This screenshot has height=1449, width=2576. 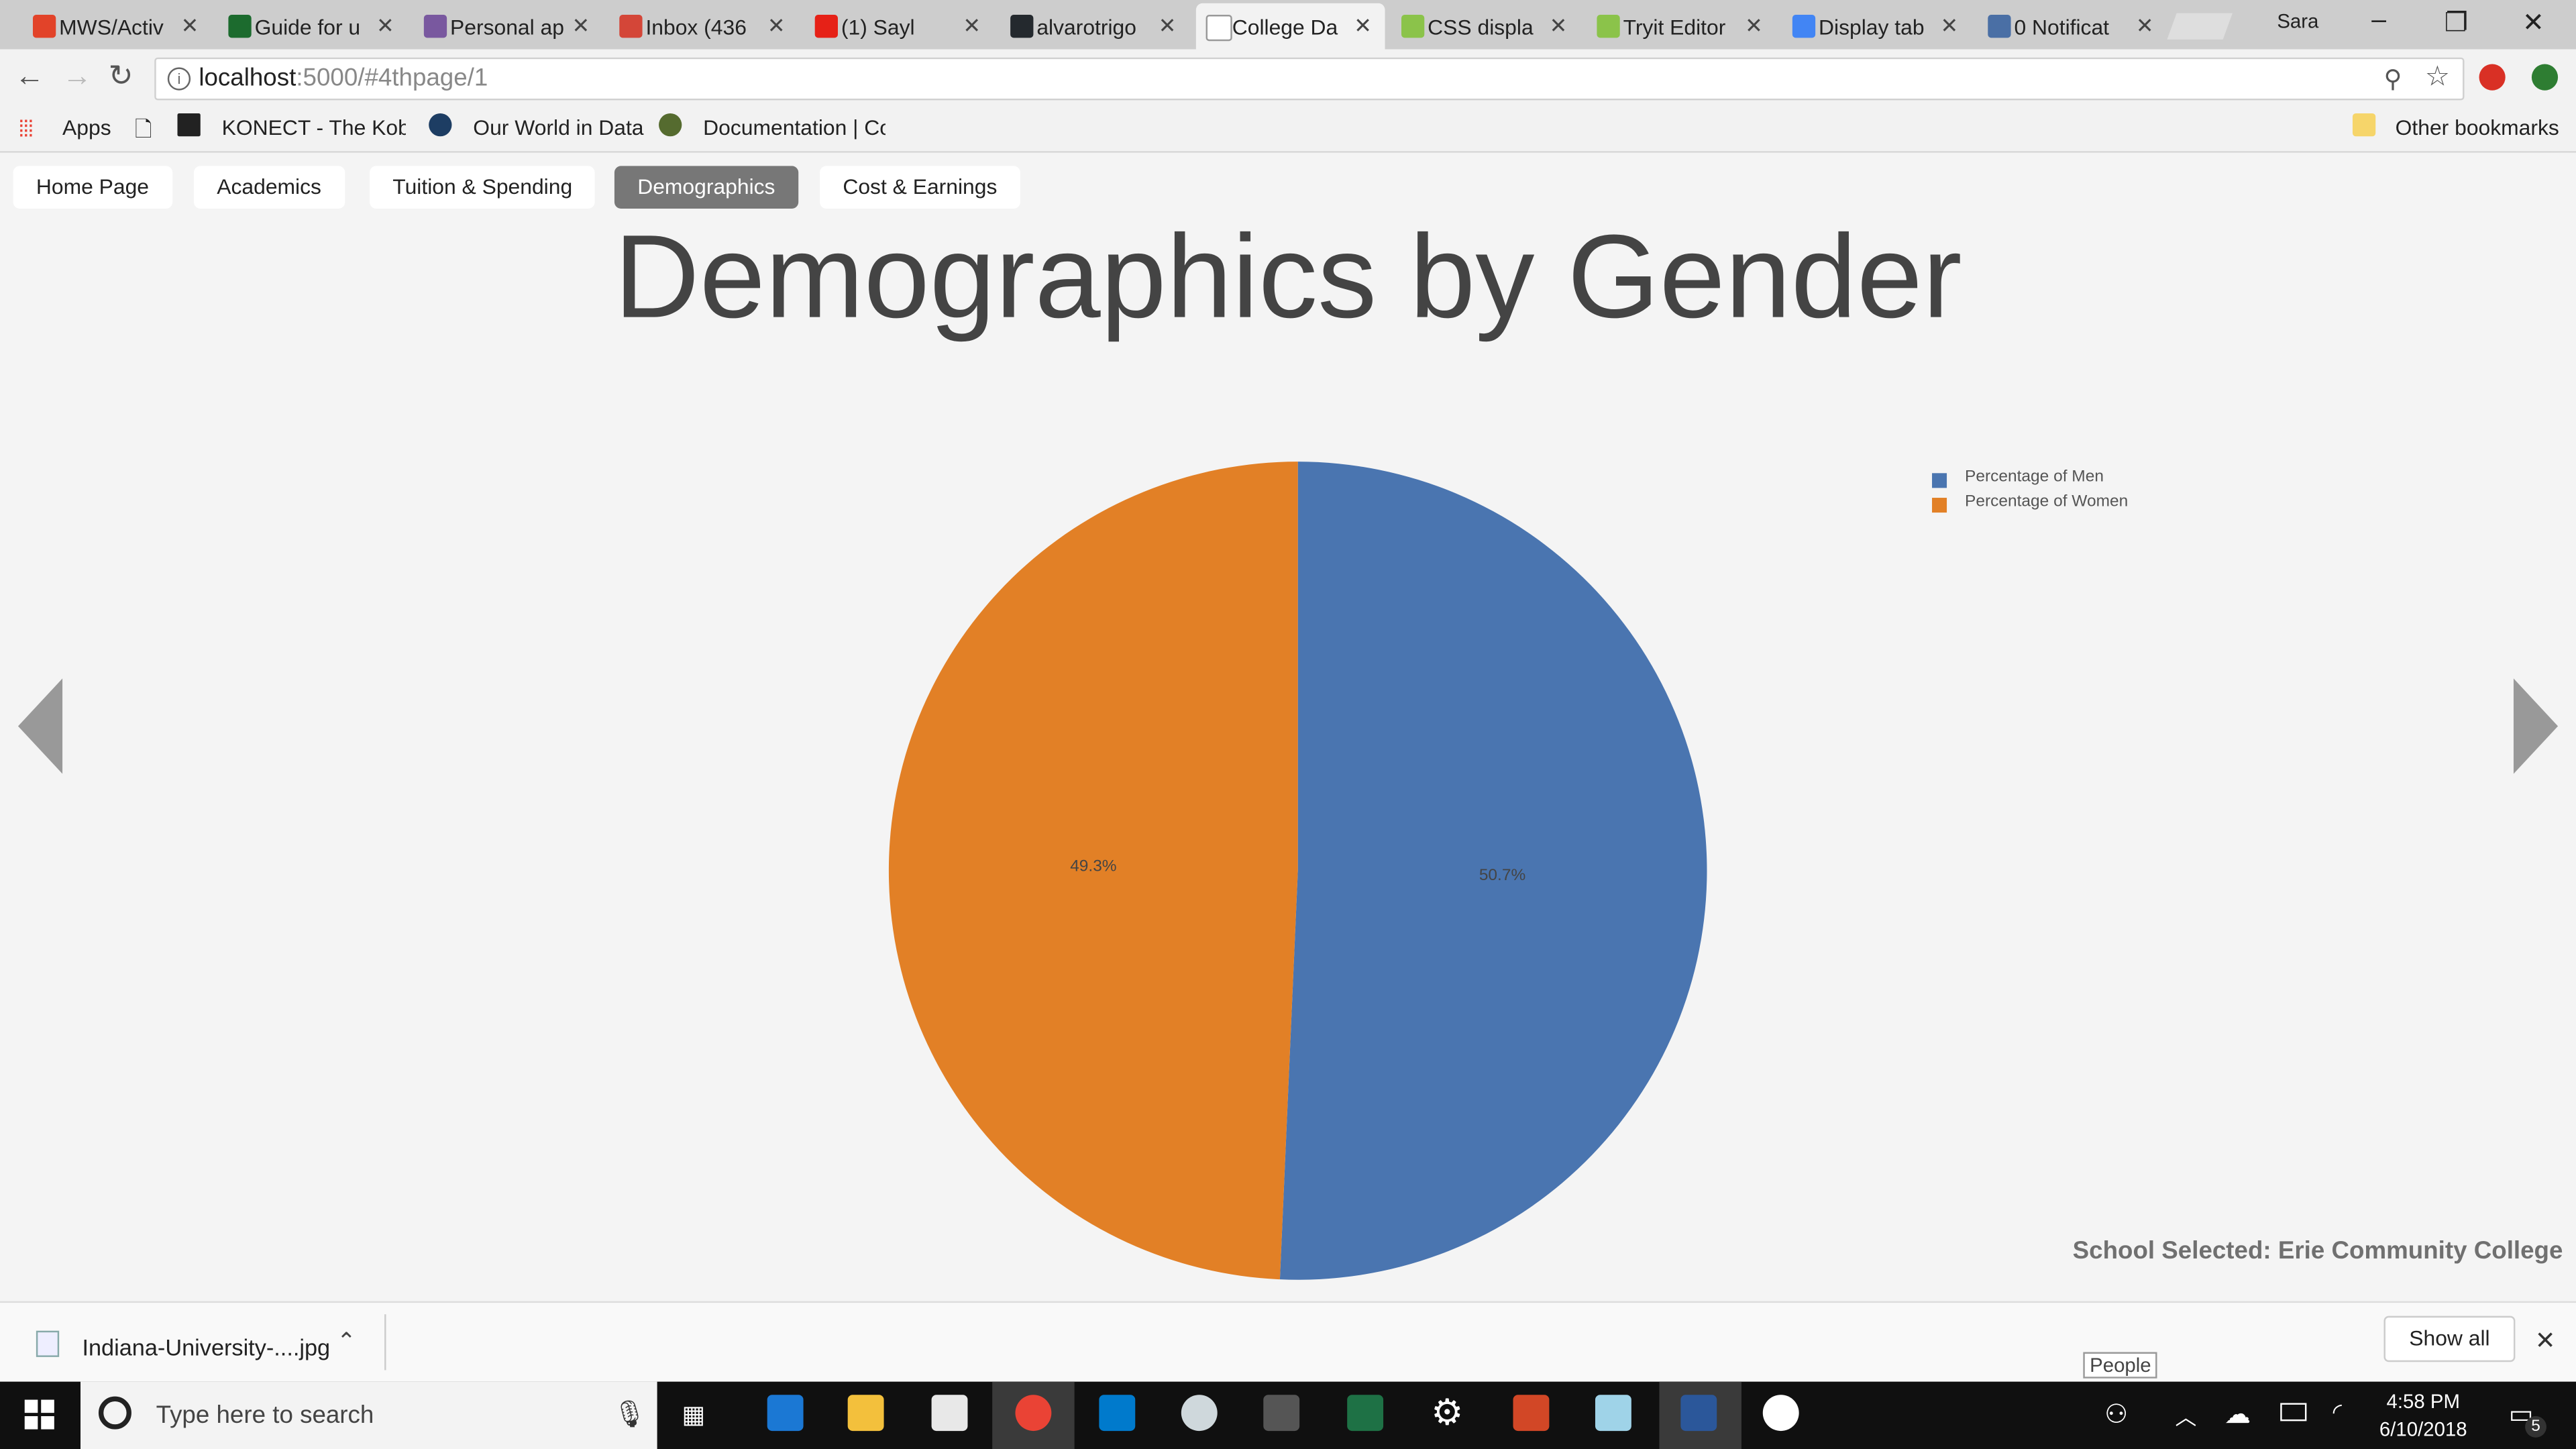 I want to click on powerpoint-icon, so click(x=1531, y=1413).